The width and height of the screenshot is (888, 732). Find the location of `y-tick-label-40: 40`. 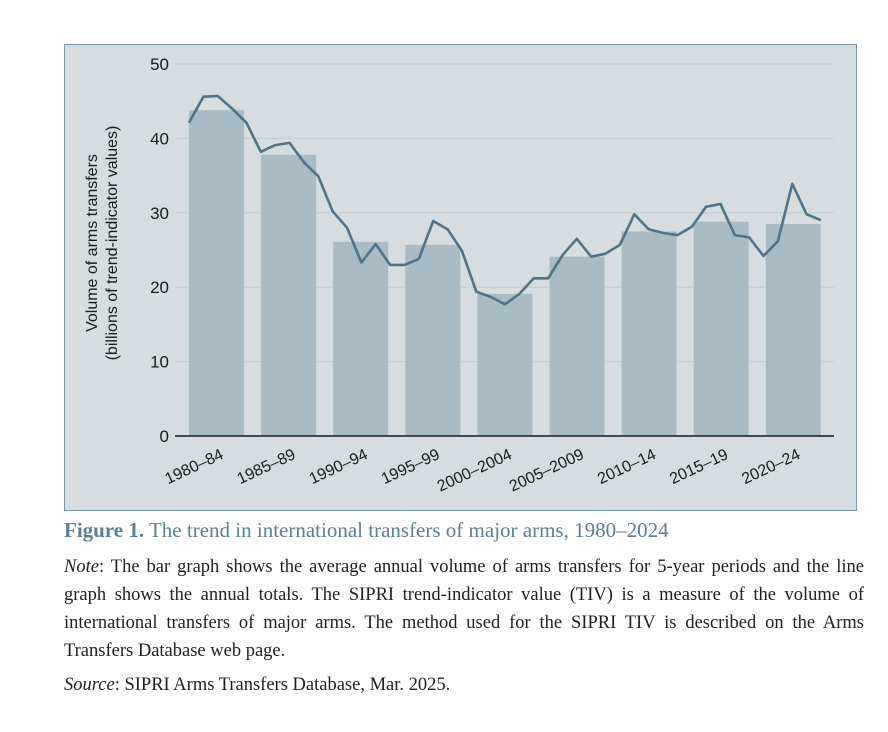

y-tick-label-40: 40 is located at coordinates (159, 138).